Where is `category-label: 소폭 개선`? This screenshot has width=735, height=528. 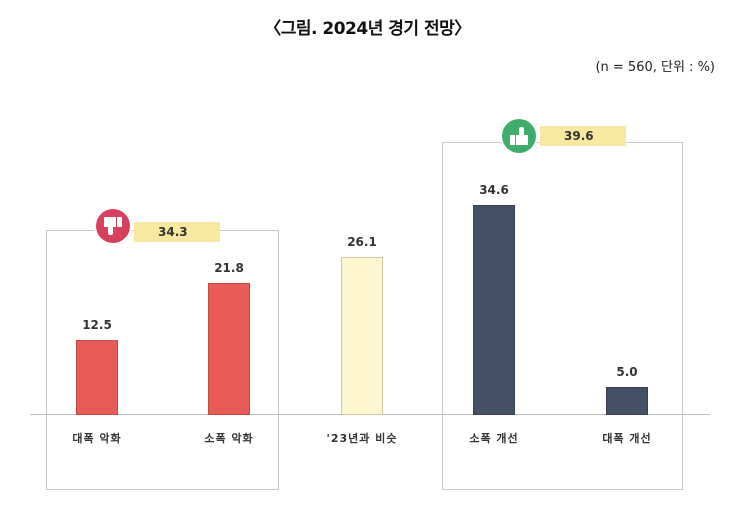 category-label: 소폭 개선 is located at coordinates (494, 438).